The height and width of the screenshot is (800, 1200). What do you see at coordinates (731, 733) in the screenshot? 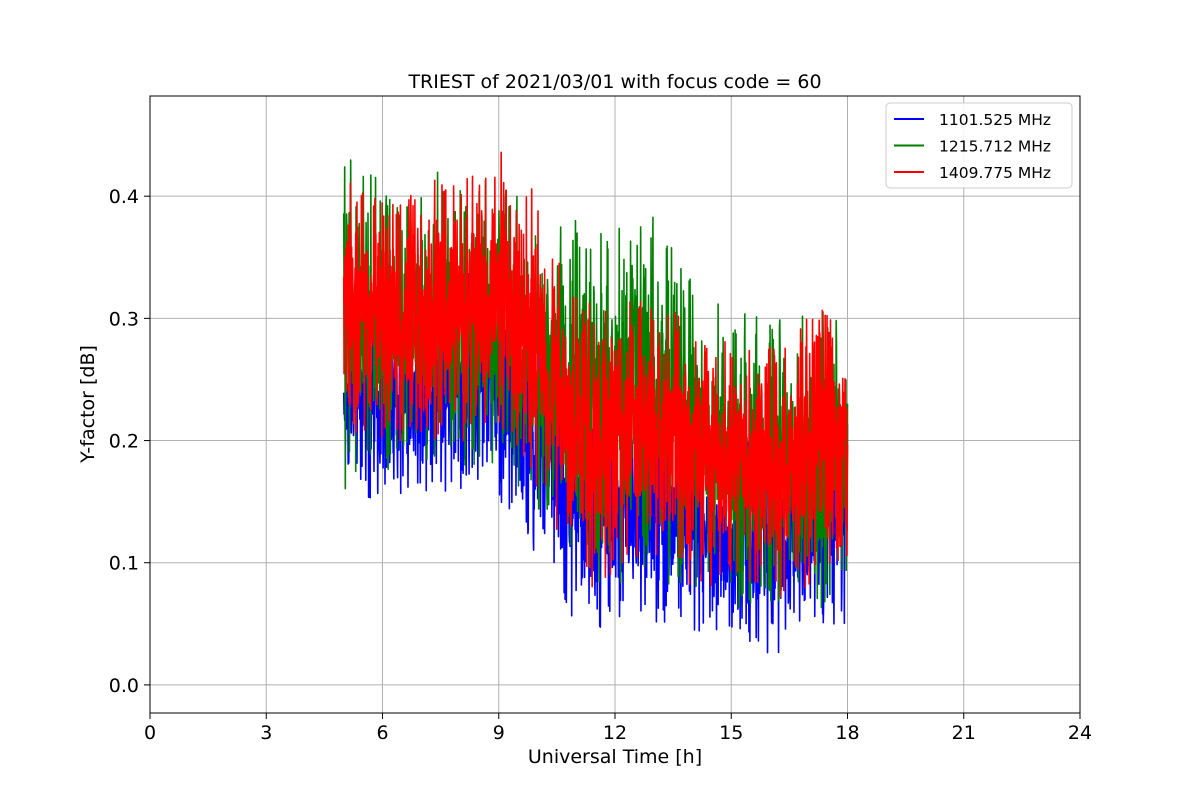
I see `x-tick-label: 15` at bounding box center [731, 733].